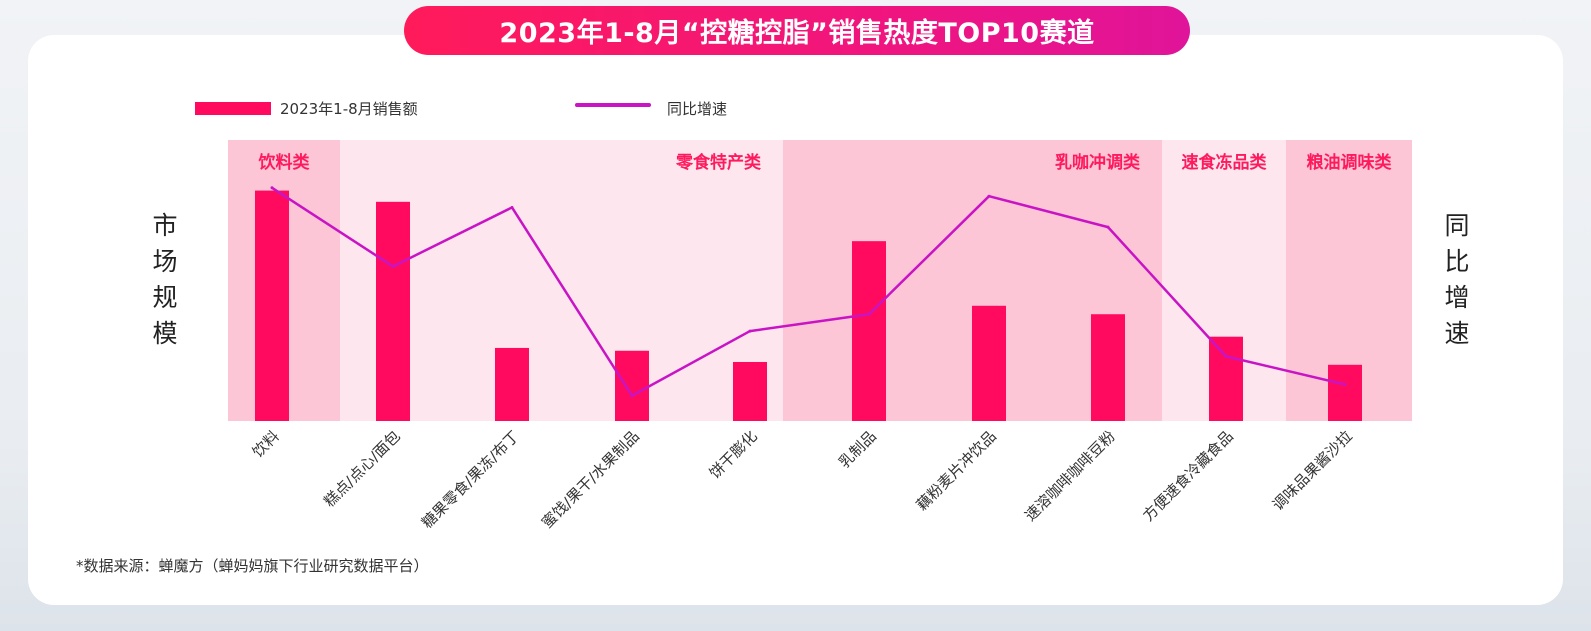  I want to click on category-label-0: 饮料, so click(266, 444).